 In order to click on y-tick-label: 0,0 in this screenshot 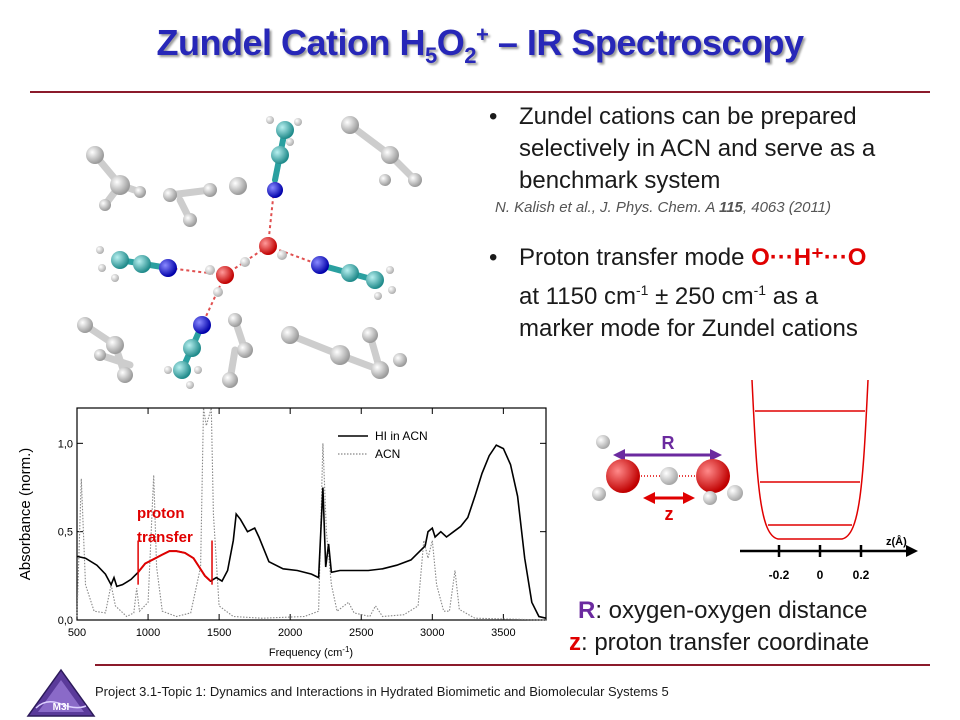, I will do `click(65, 621)`.